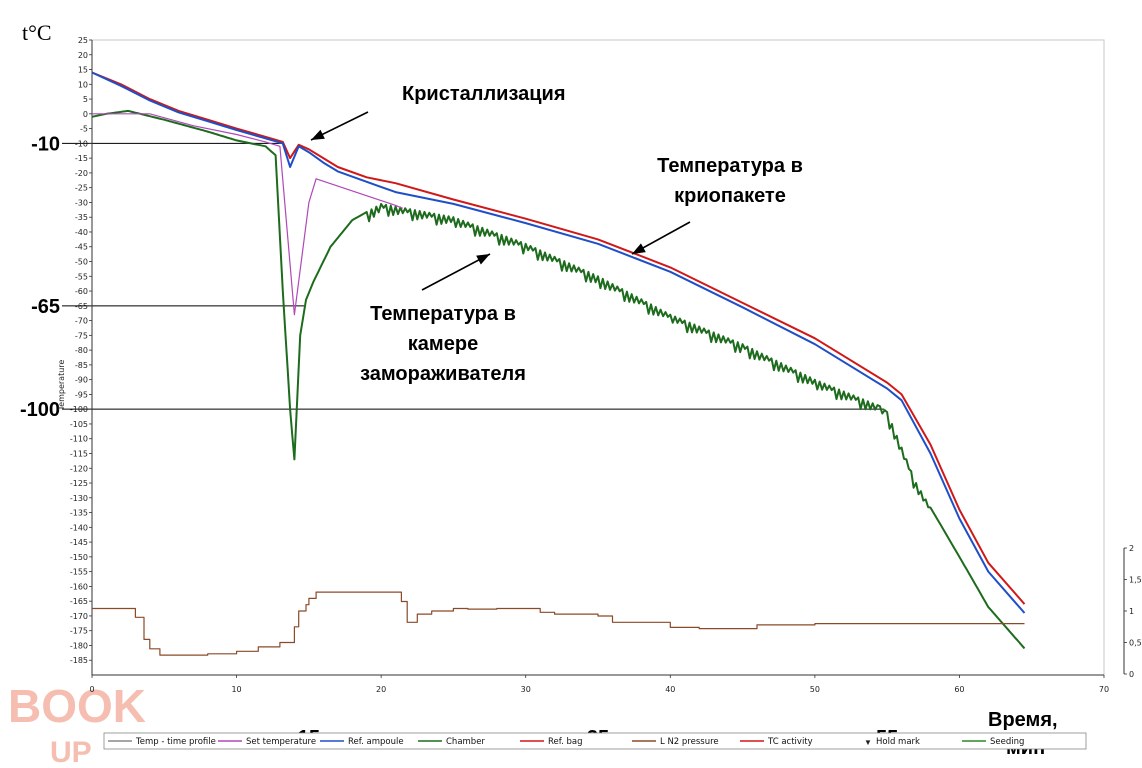 The image size is (1142, 768). What do you see at coordinates (81, 217) in the screenshot?
I see `y-tick-label: -35` at bounding box center [81, 217].